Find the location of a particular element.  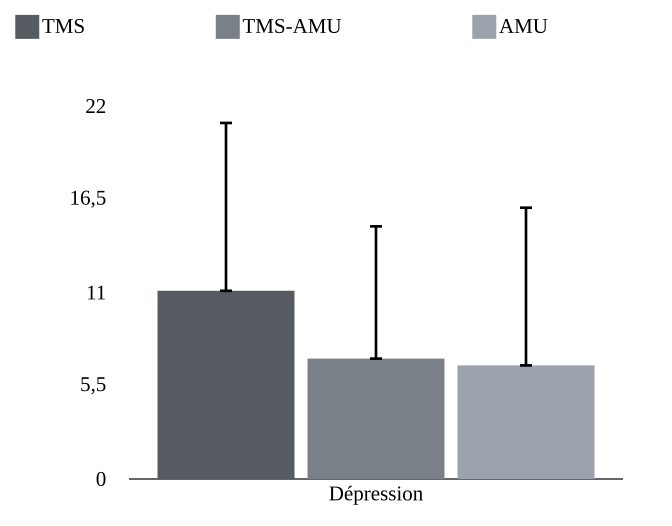

y-tick-label: 16,5 is located at coordinates (88, 199).